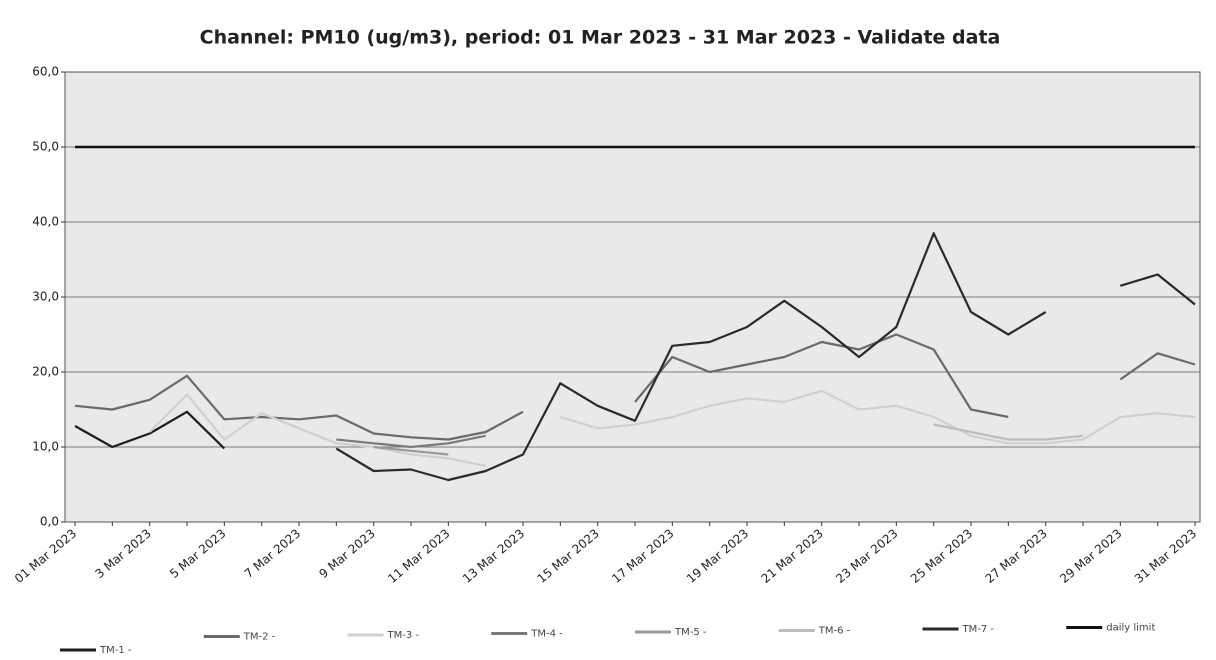  Describe the element at coordinates (941, 556) in the screenshot. I see `x-tick-label: 25 Mar 2023` at that location.